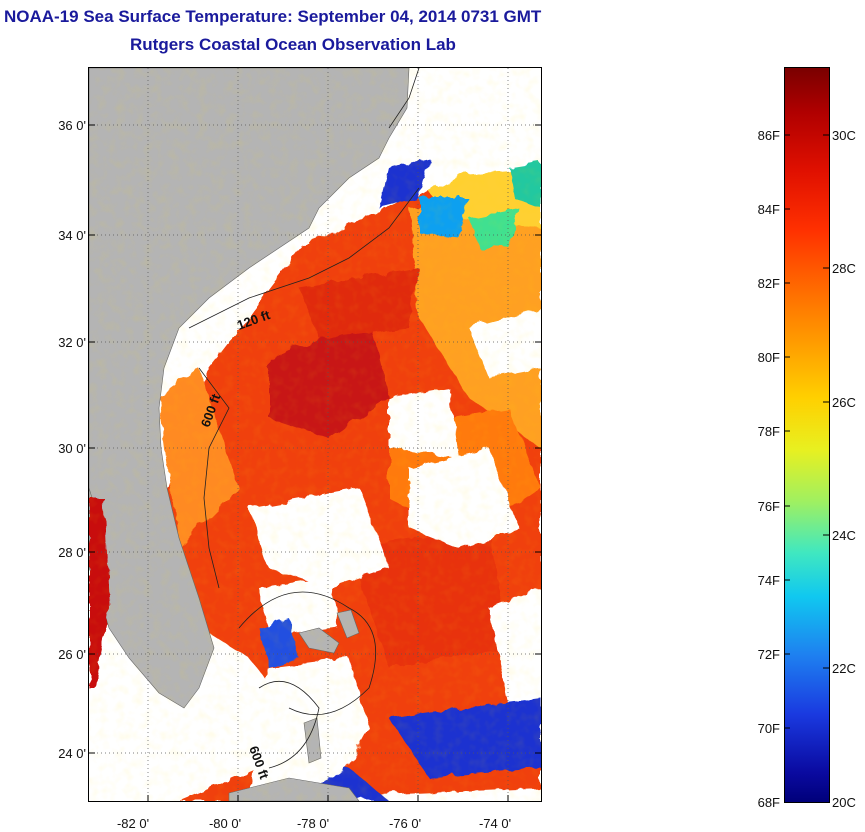  Describe the element at coordinates (293, 44) in the screenshot. I see `map-subtitle: Rutgers Coastal Ocean Observation Lab` at that location.